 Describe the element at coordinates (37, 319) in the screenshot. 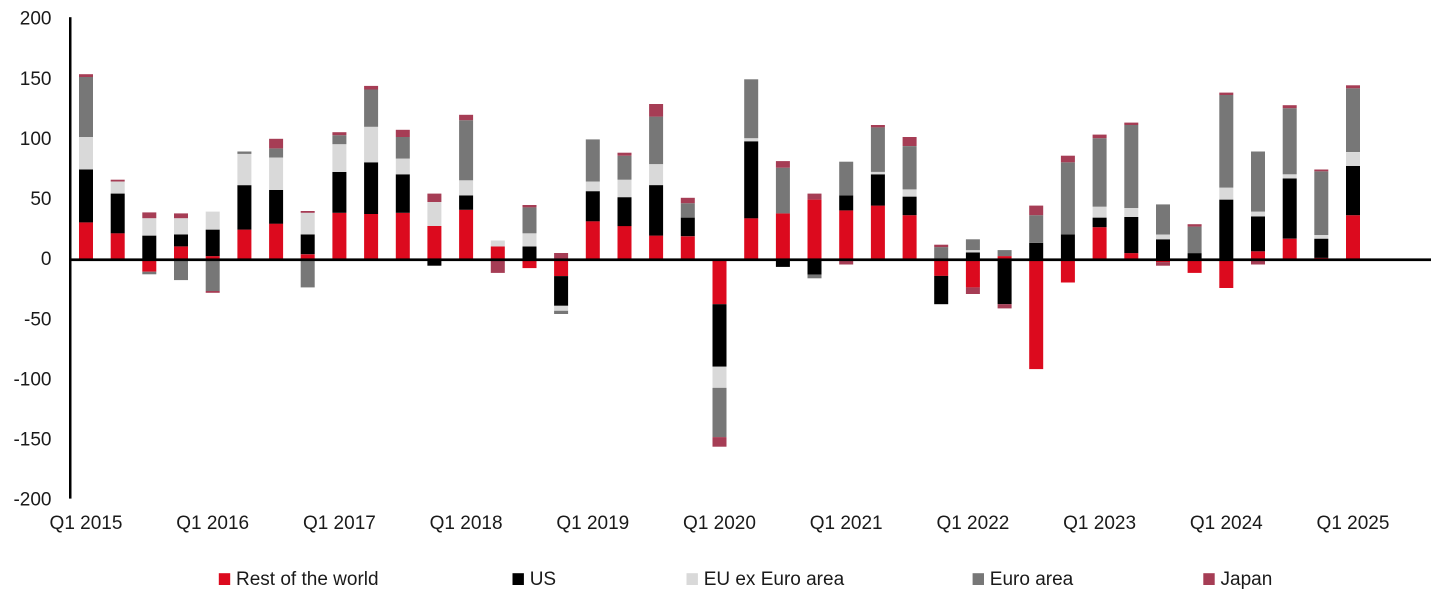

I see `svg-text: -50` at that location.